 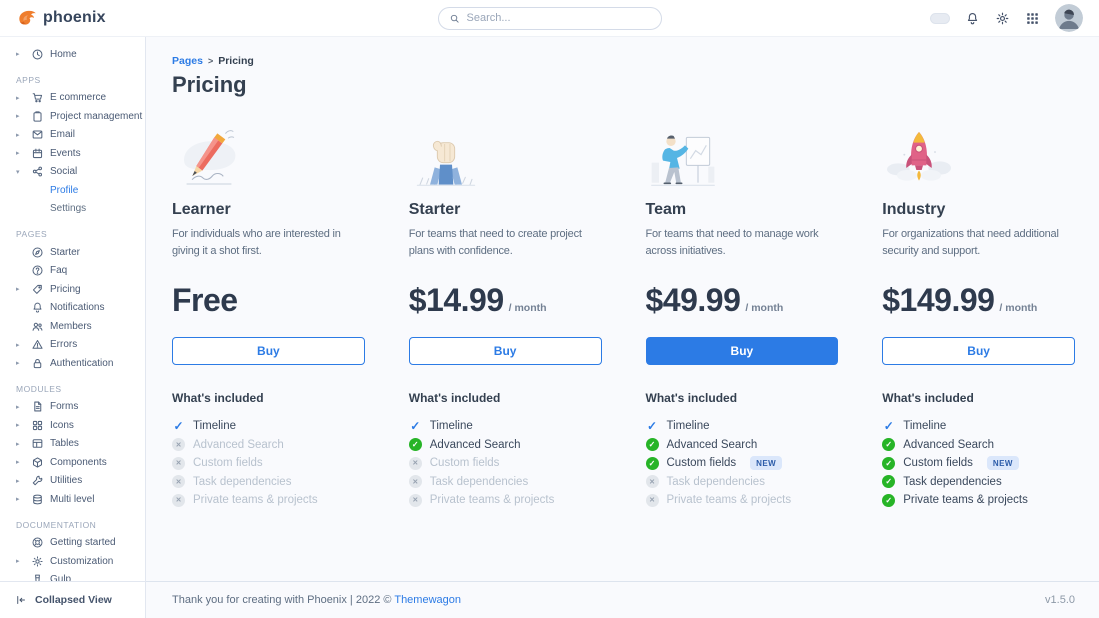 What do you see at coordinates (268, 351) in the screenshot?
I see `buy-button-learner: Buy` at bounding box center [268, 351].